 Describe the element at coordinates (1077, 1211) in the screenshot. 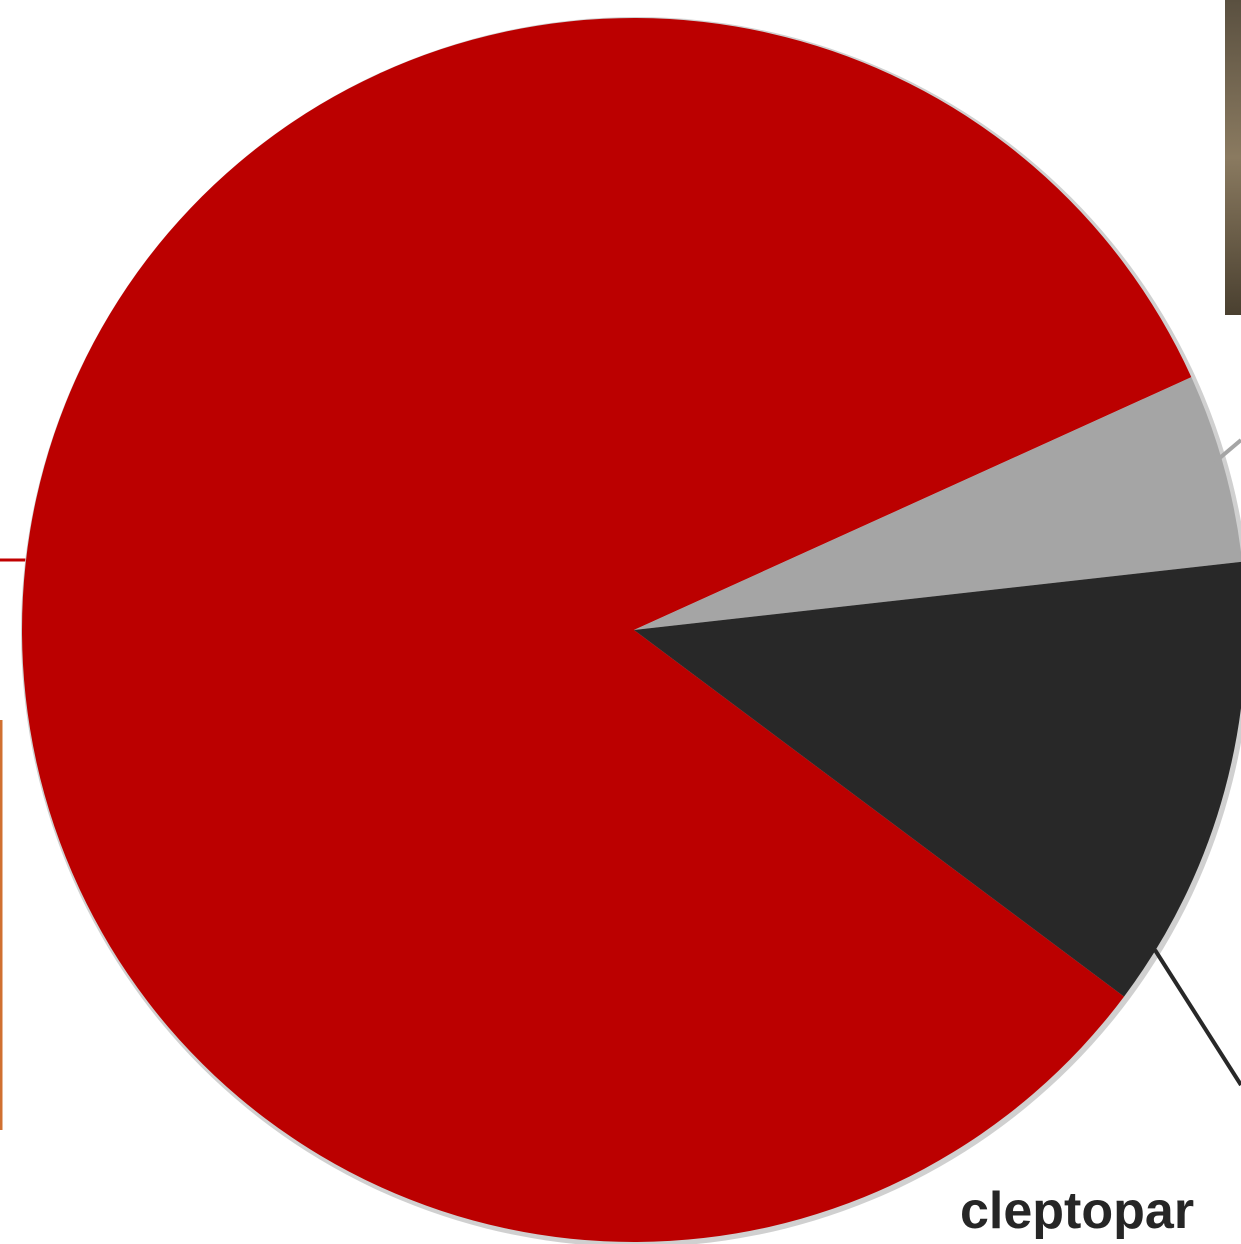

I see `slice-label: cleptopar` at that location.